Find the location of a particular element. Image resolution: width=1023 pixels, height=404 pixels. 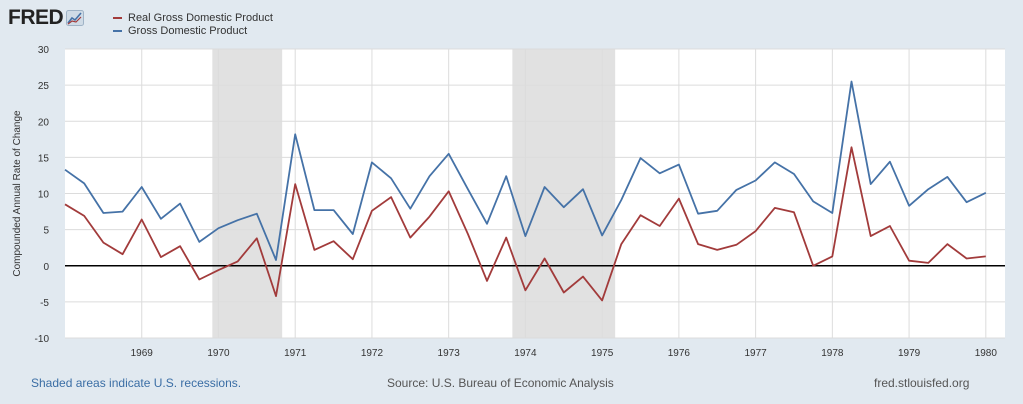

y-tick-label: 15 is located at coordinates (44, 158).